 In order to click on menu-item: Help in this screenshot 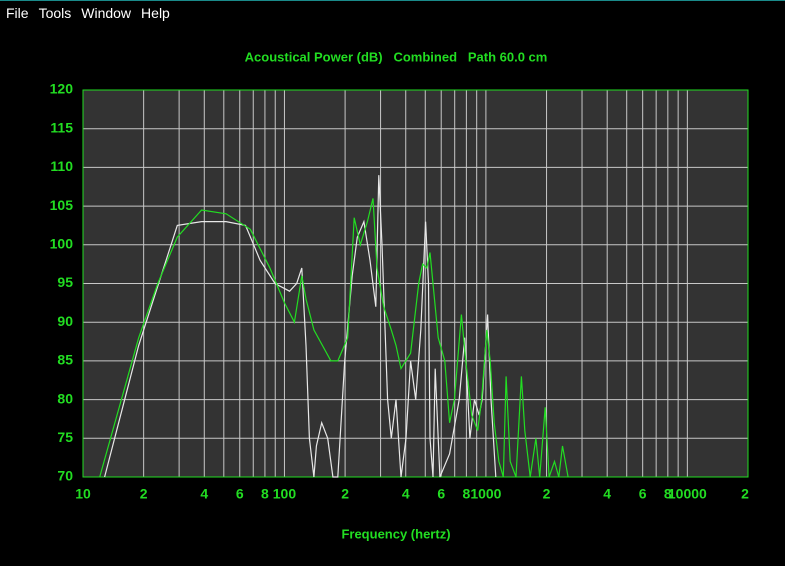, I will do `click(155, 13)`.